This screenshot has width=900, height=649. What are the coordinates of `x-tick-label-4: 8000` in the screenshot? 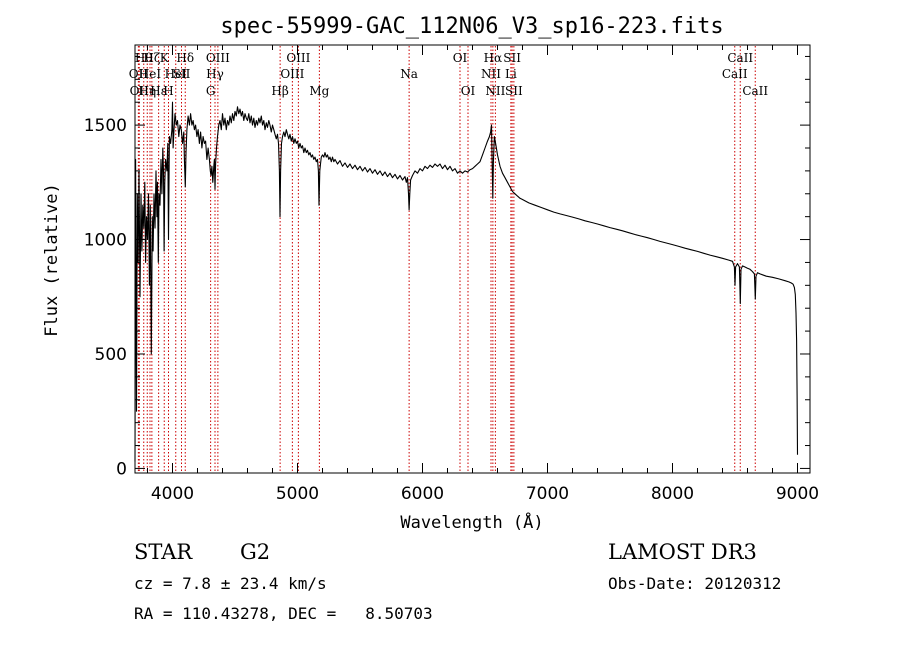 It's located at (672, 494).